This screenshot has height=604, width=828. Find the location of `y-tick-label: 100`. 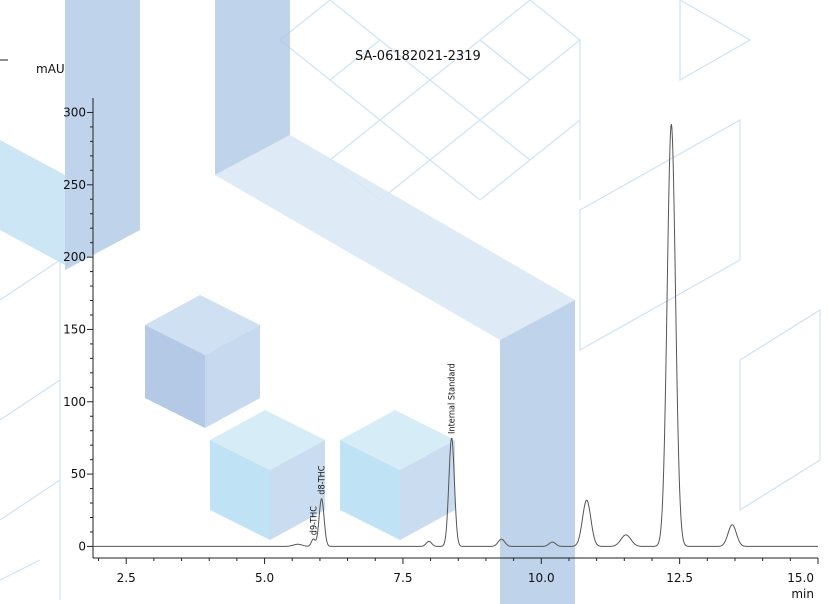

y-tick-label: 100 is located at coordinates (74, 402).